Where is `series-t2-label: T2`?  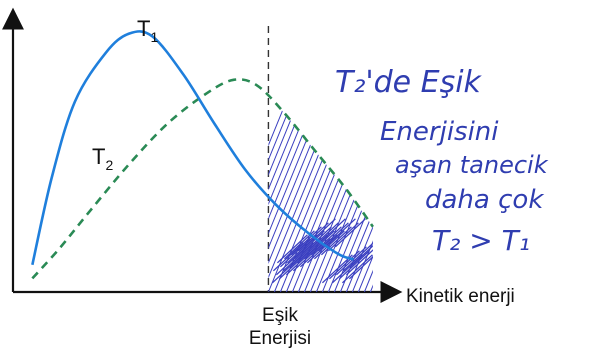
series-t2-label: T2 is located at coordinates (102, 158).